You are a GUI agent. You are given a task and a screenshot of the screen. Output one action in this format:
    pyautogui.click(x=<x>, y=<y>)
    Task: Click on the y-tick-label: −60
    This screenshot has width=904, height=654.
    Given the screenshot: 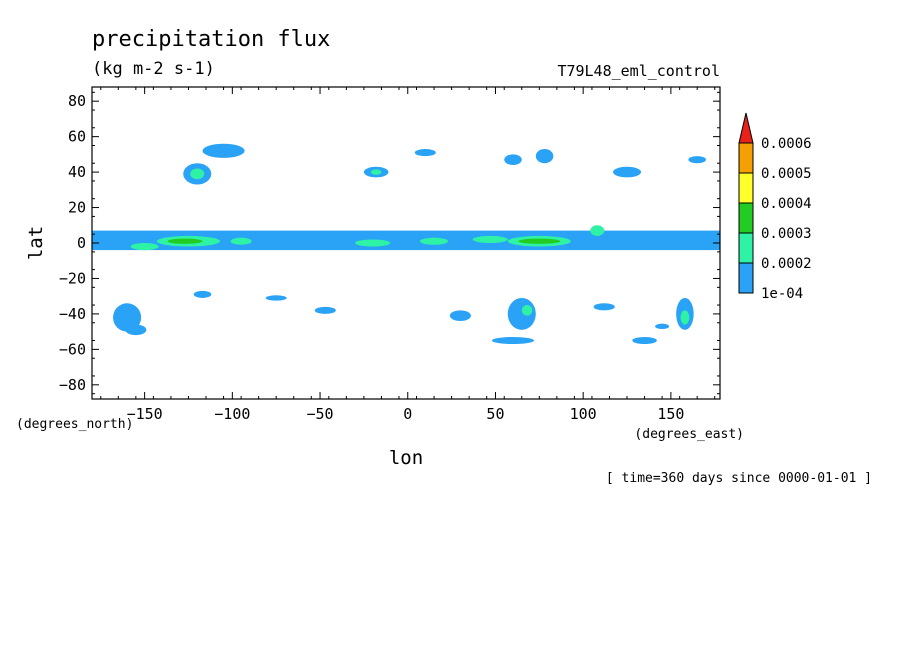 What is the action you would take?
    pyautogui.click(x=72, y=349)
    